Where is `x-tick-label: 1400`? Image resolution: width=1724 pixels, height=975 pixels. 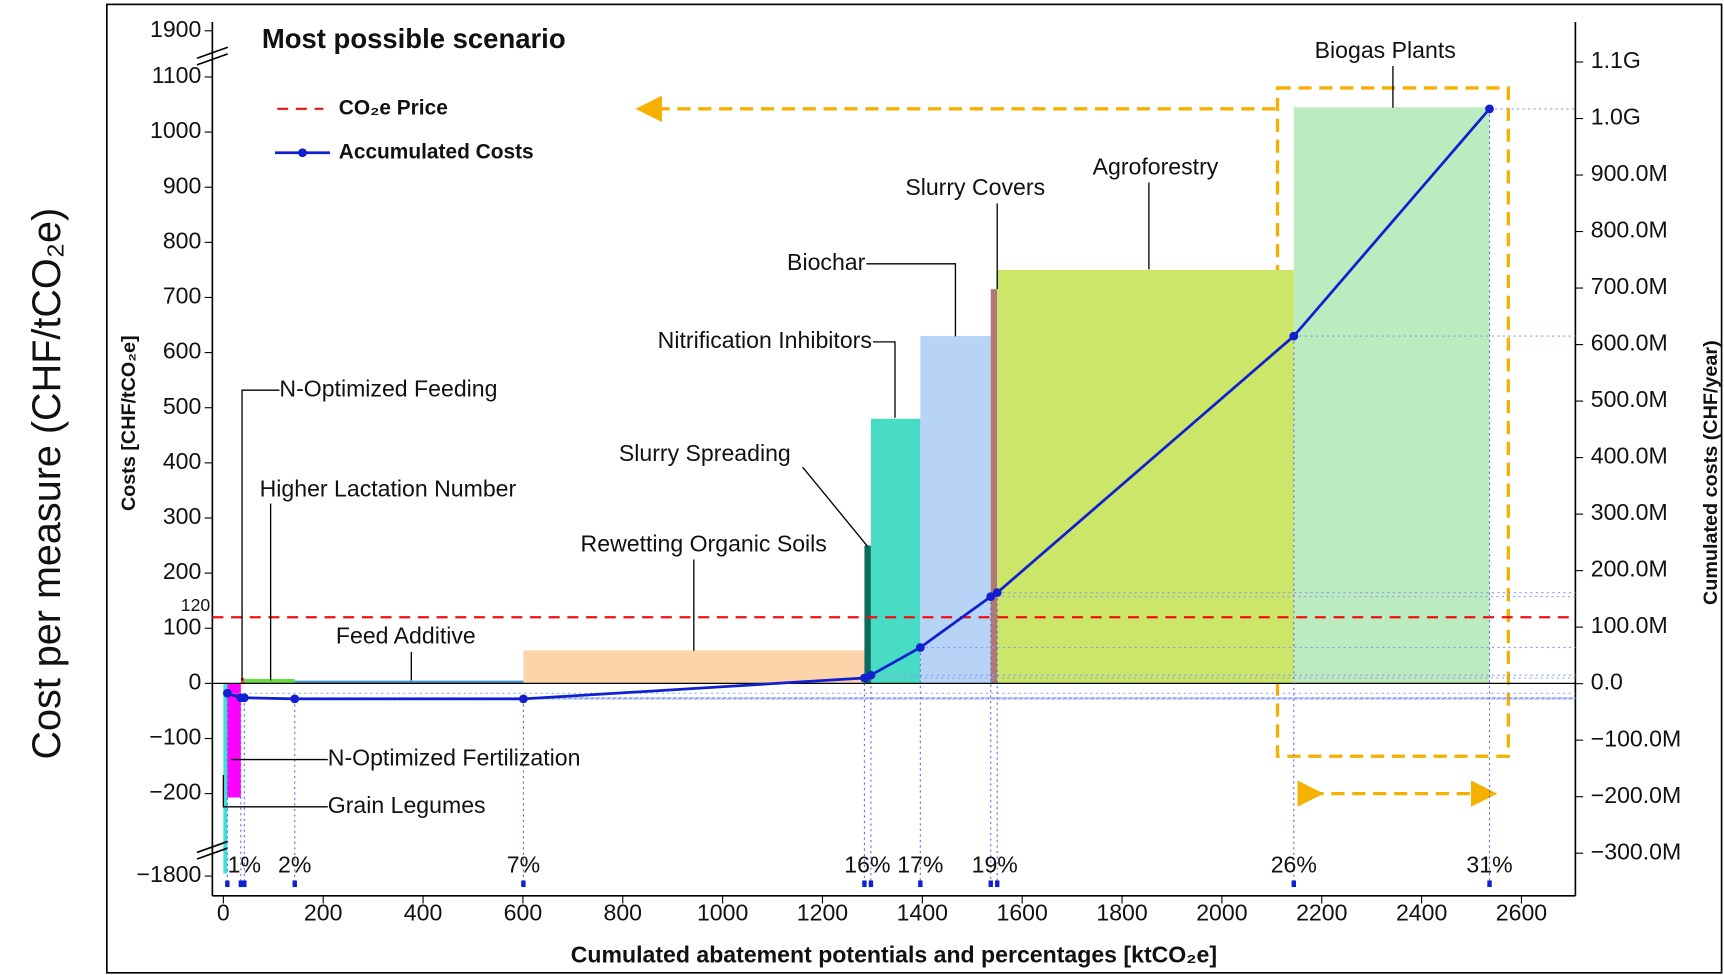 x-tick-label: 1400 is located at coordinates (922, 913).